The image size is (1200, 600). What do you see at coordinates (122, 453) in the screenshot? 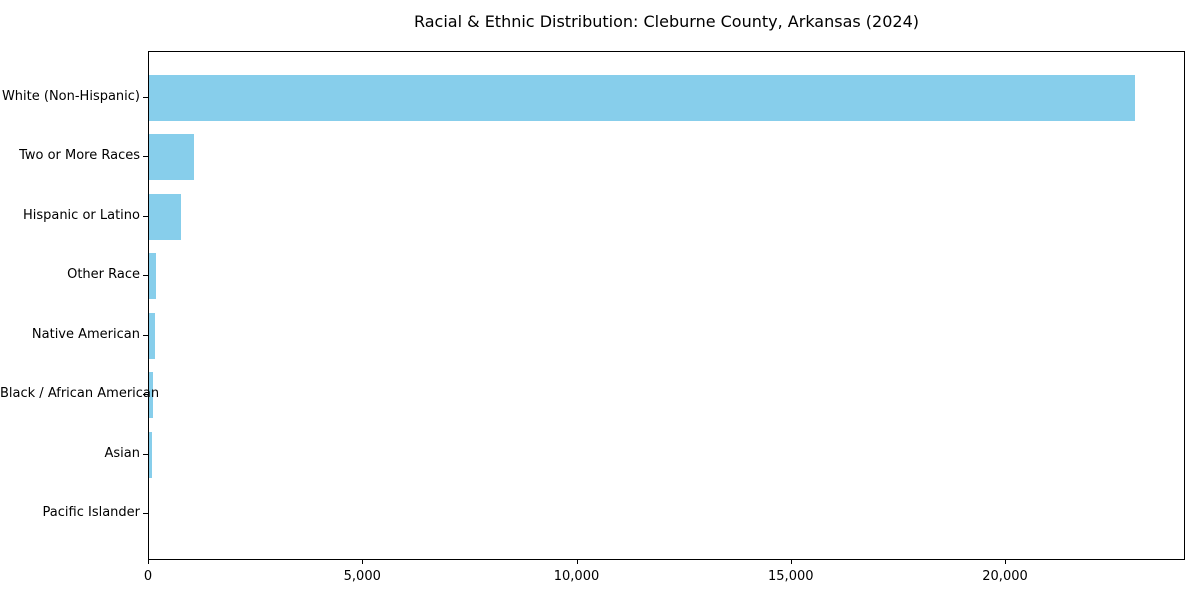
I see `y-axis-label: Asian` at bounding box center [122, 453].